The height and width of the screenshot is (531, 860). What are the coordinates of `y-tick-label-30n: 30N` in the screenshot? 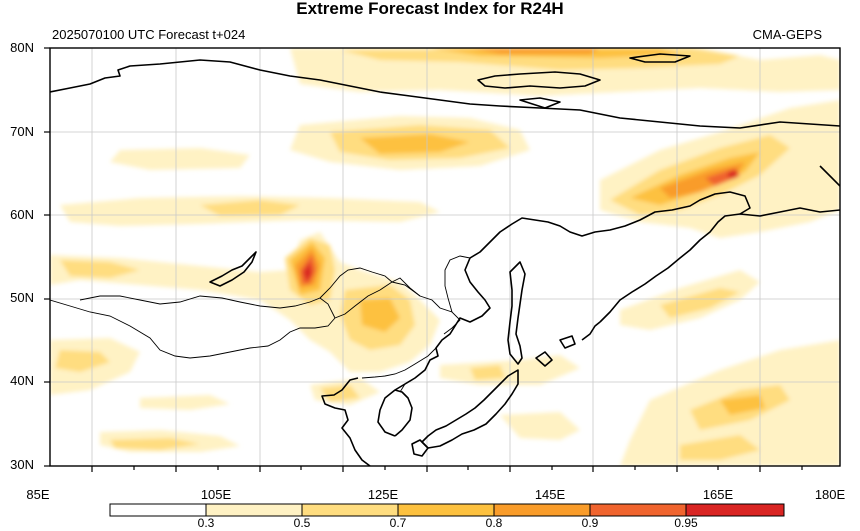 It's located at (22, 464).